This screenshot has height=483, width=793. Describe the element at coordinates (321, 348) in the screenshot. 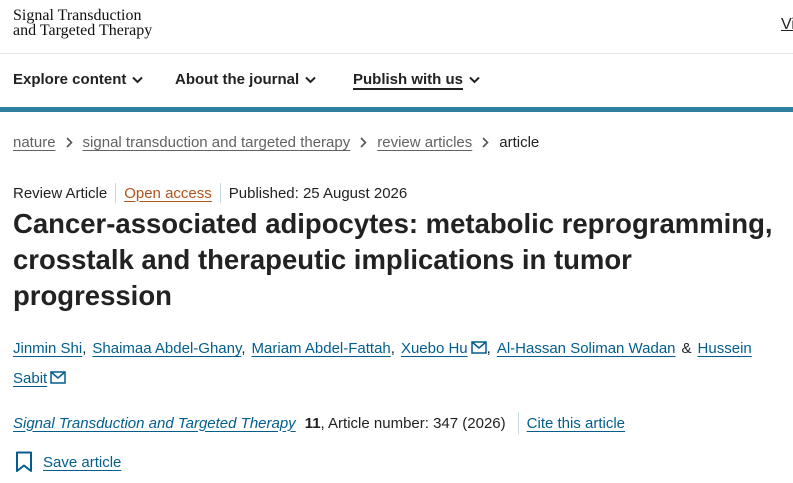

I see `author-link: Mariam Abdel-Fattah` at that location.